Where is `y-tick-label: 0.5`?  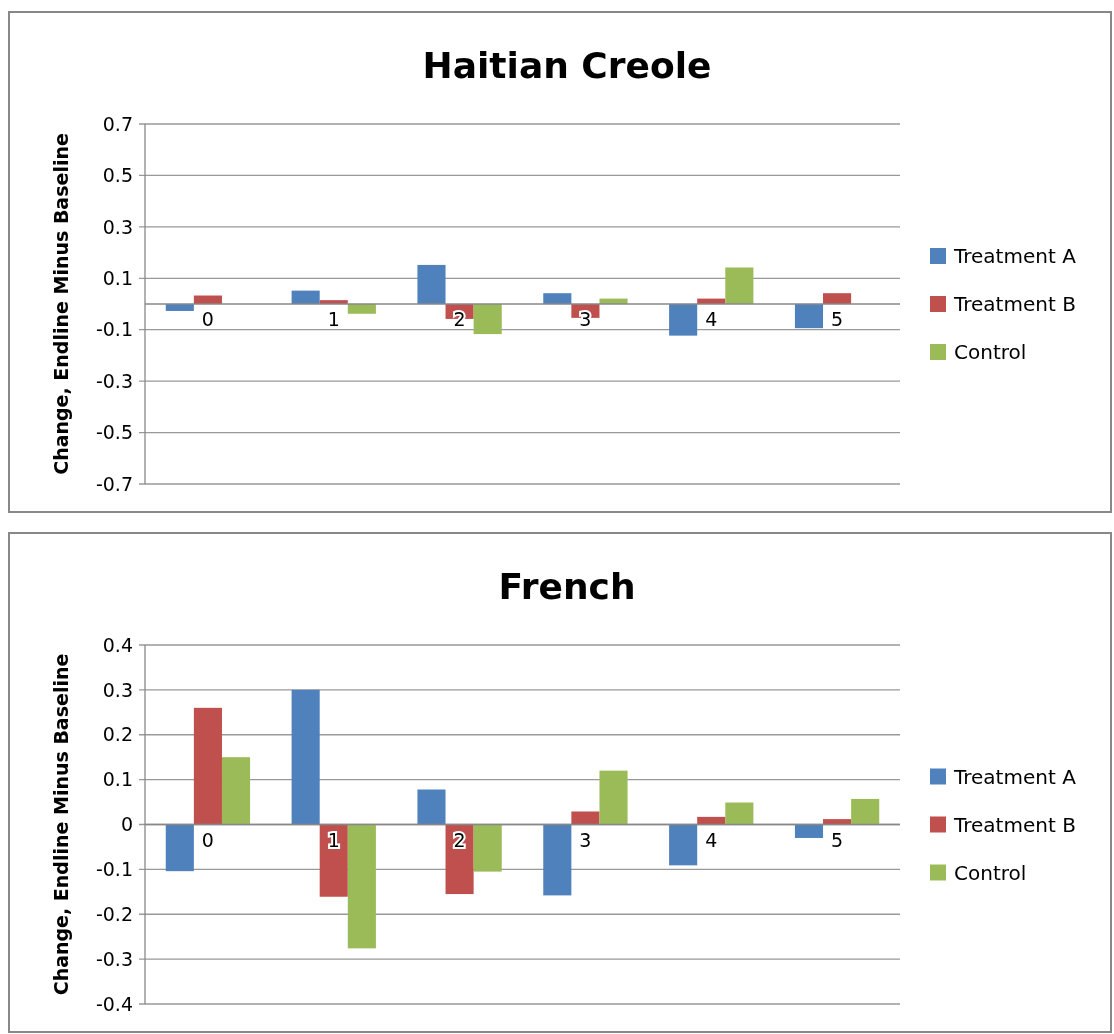
y-tick-label: 0.5 is located at coordinates (117, 175).